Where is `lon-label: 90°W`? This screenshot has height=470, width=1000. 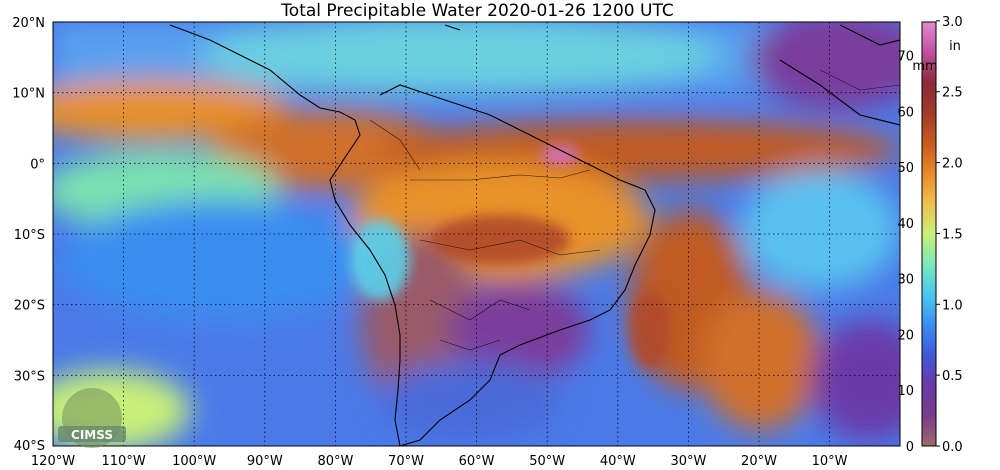
lon-label: 90°W is located at coordinates (265, 461).